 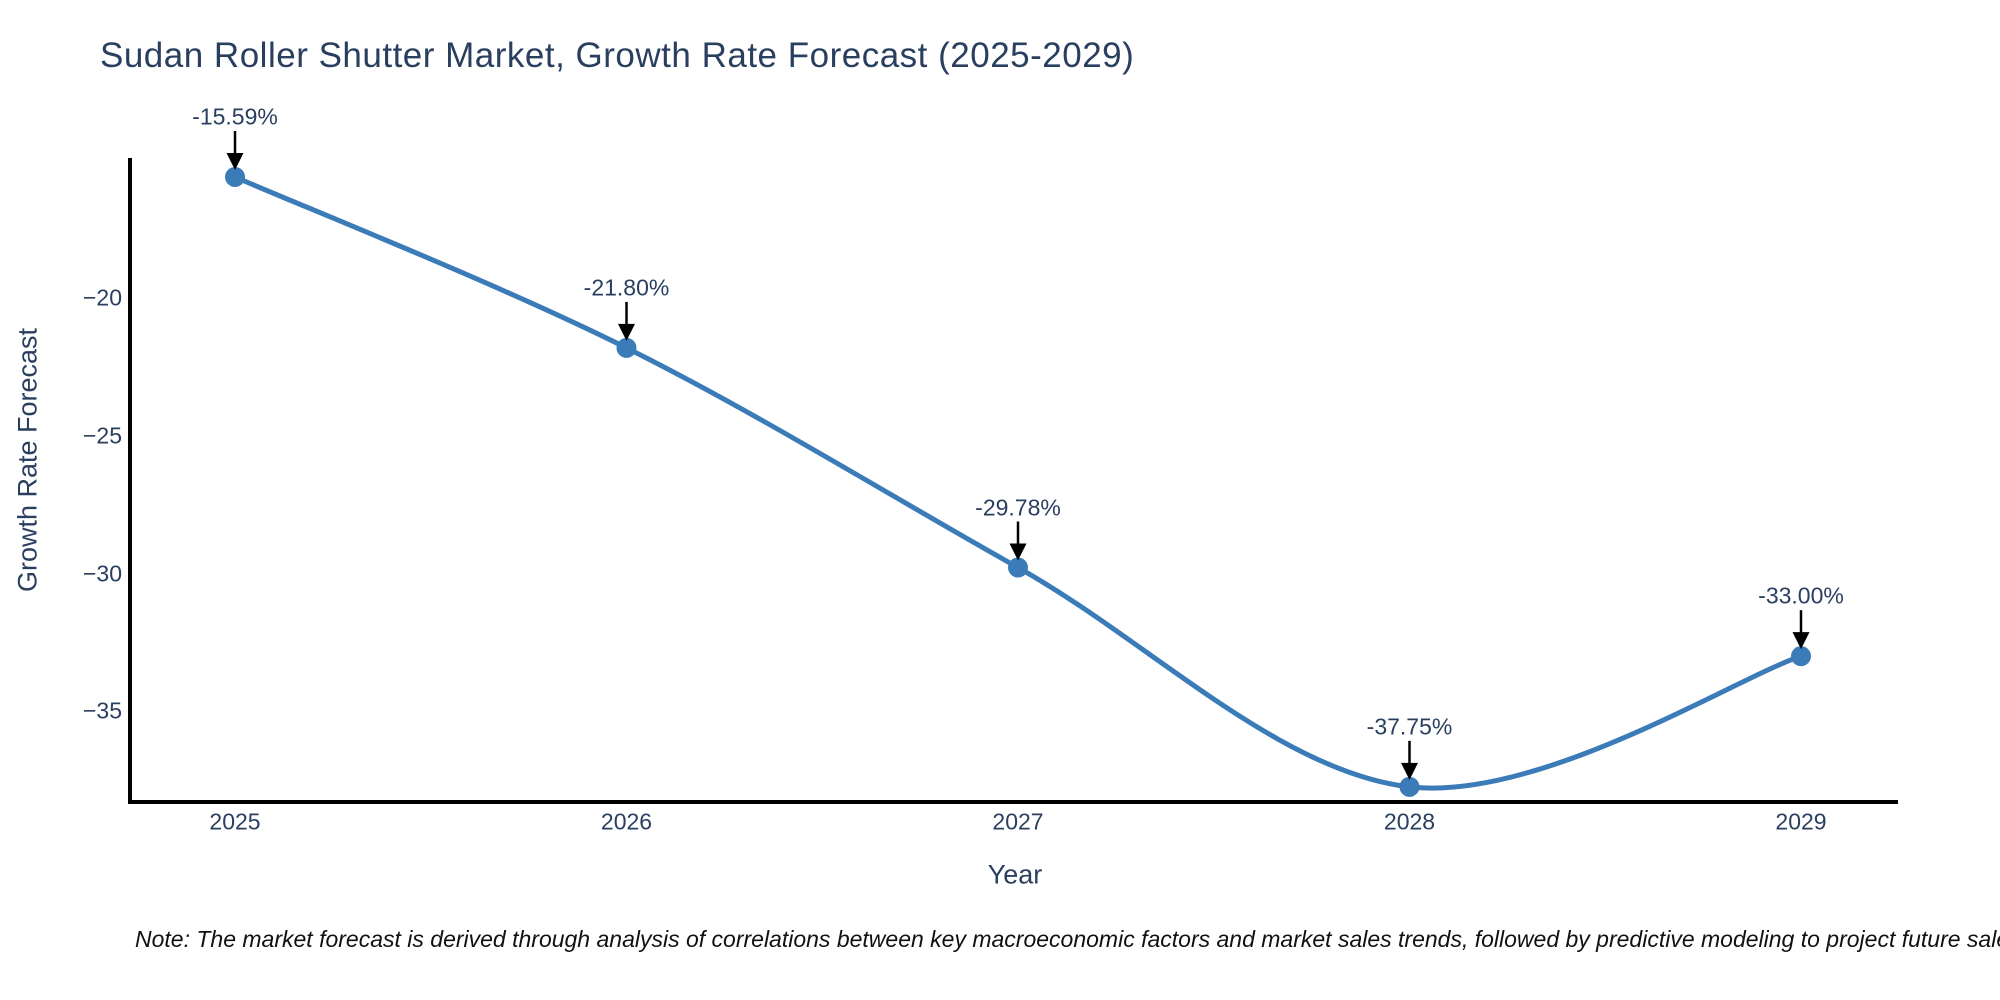 I want to click on y-tick-−35: −35, so click(x=102, y=710).